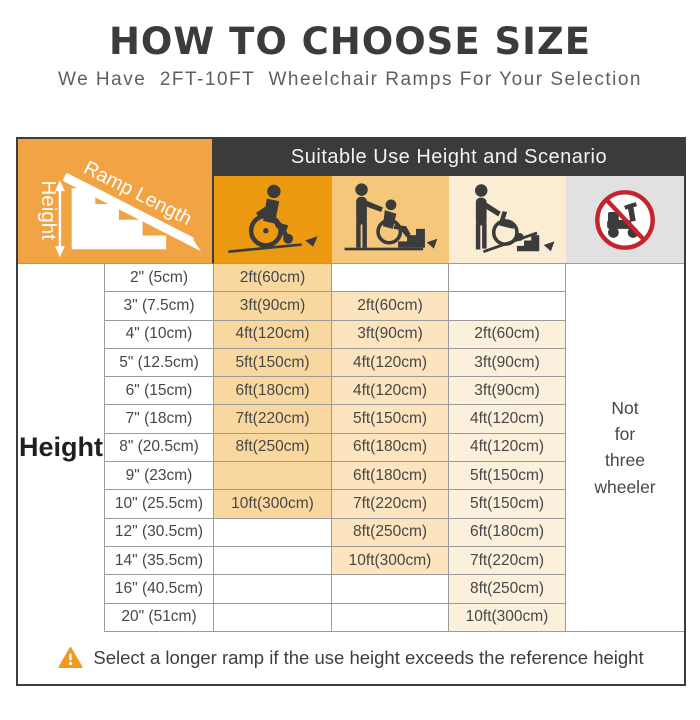  I want to click on height-cell: 8" (20.5cm), so click(159, 448).